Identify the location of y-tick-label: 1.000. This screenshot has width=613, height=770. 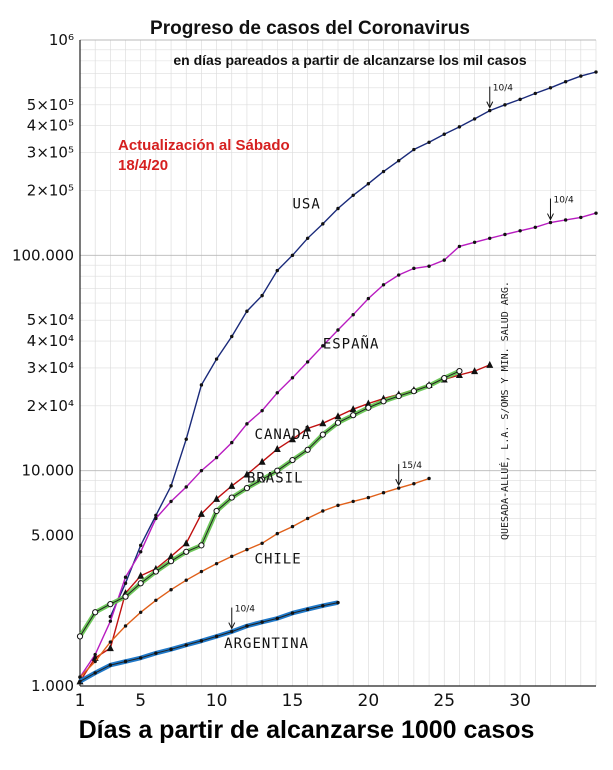
(52, 686).